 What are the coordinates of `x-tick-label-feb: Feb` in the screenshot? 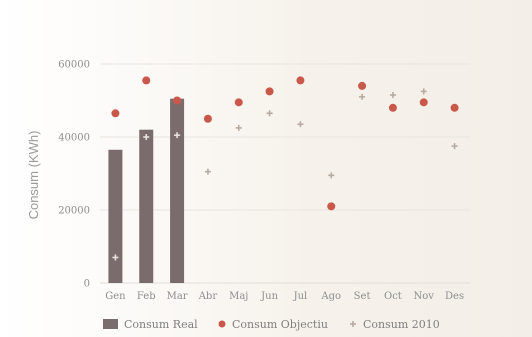 It's located at (146, 296).